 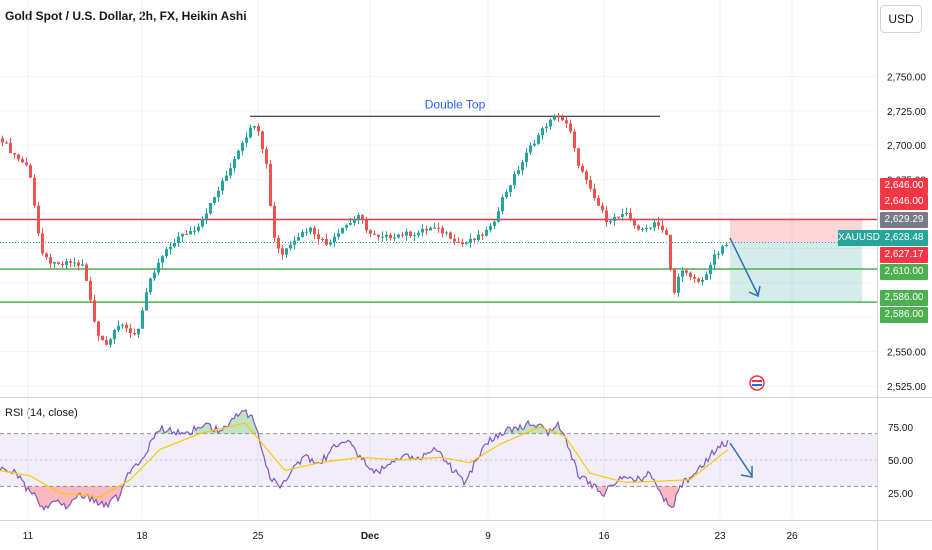 I want to click on rsi-band, so click(x=438, y=460).